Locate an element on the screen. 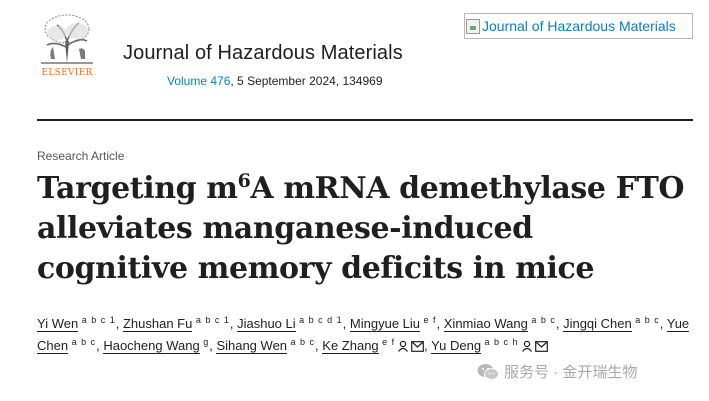 The image size is (709, 401). author-link: Haocheng Wang g is located at coordinates (156, 345).